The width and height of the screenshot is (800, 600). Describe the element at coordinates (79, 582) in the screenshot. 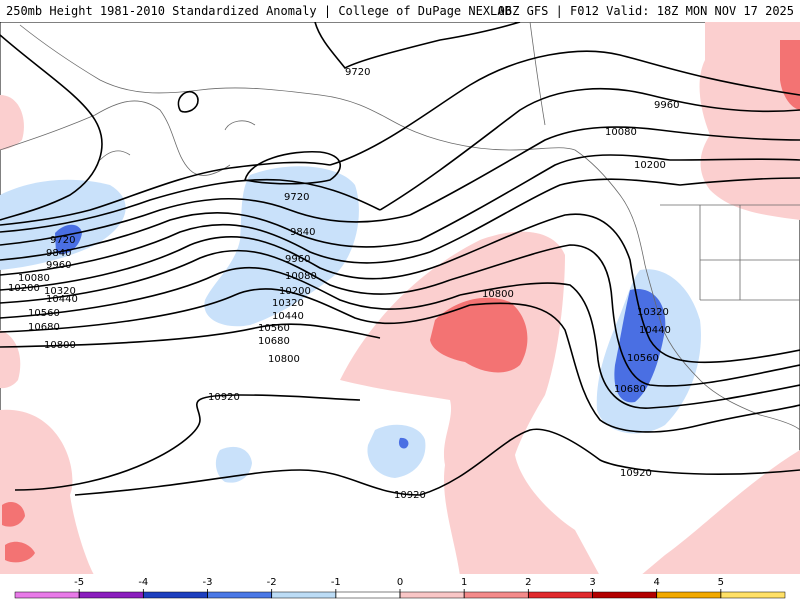

I see `colorbar-tick-label: -5` at that location.